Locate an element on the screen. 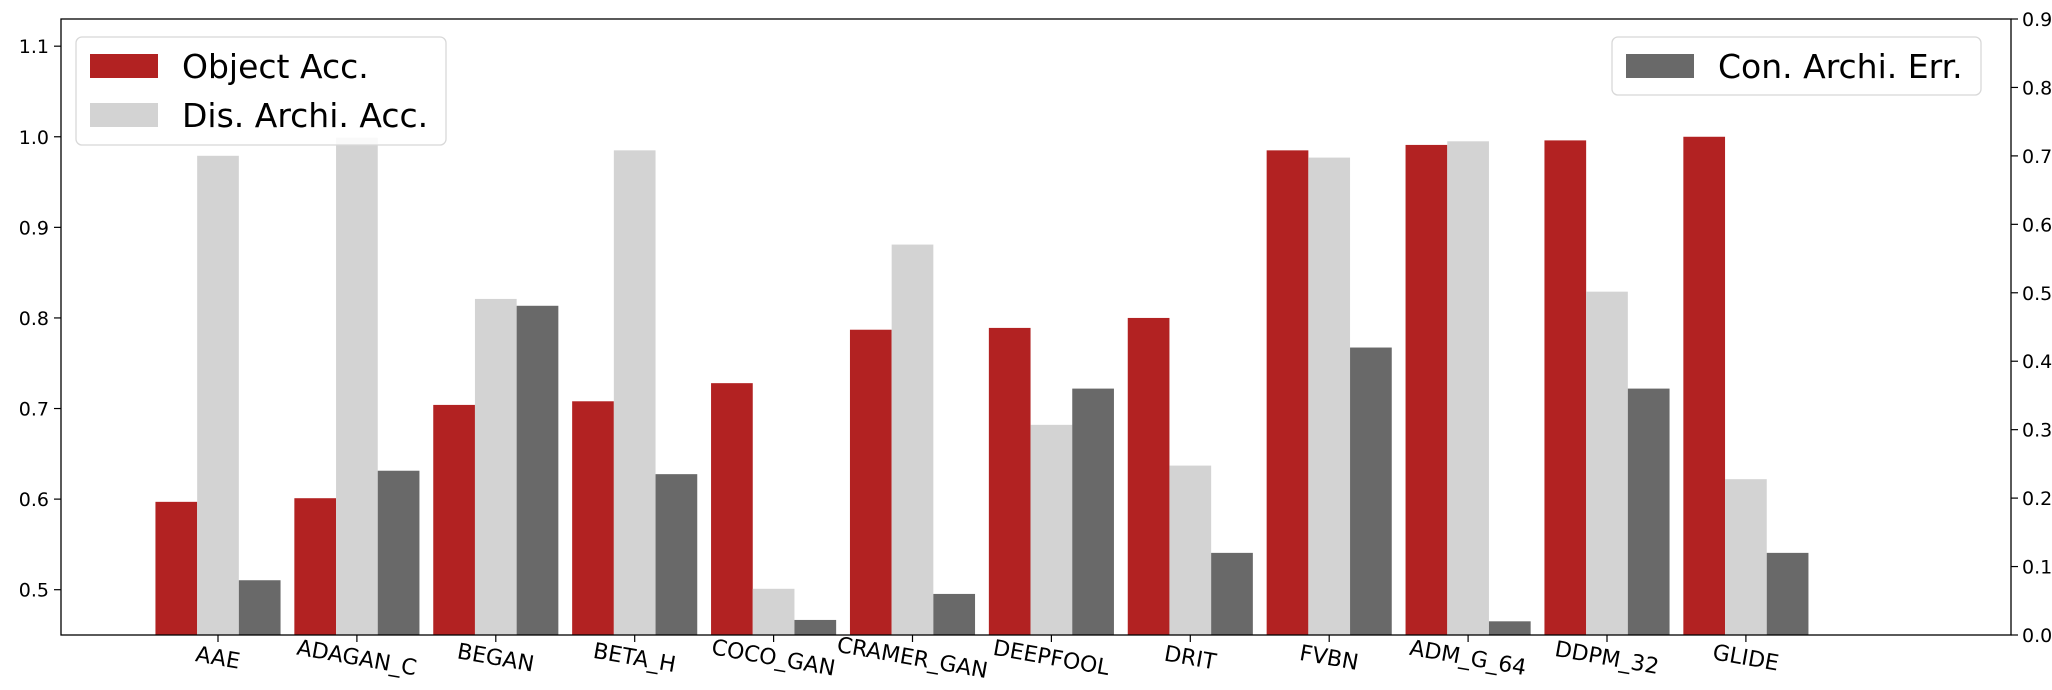  bar-dis-archi-acc-beta-h is located at coordinates (634, 392).